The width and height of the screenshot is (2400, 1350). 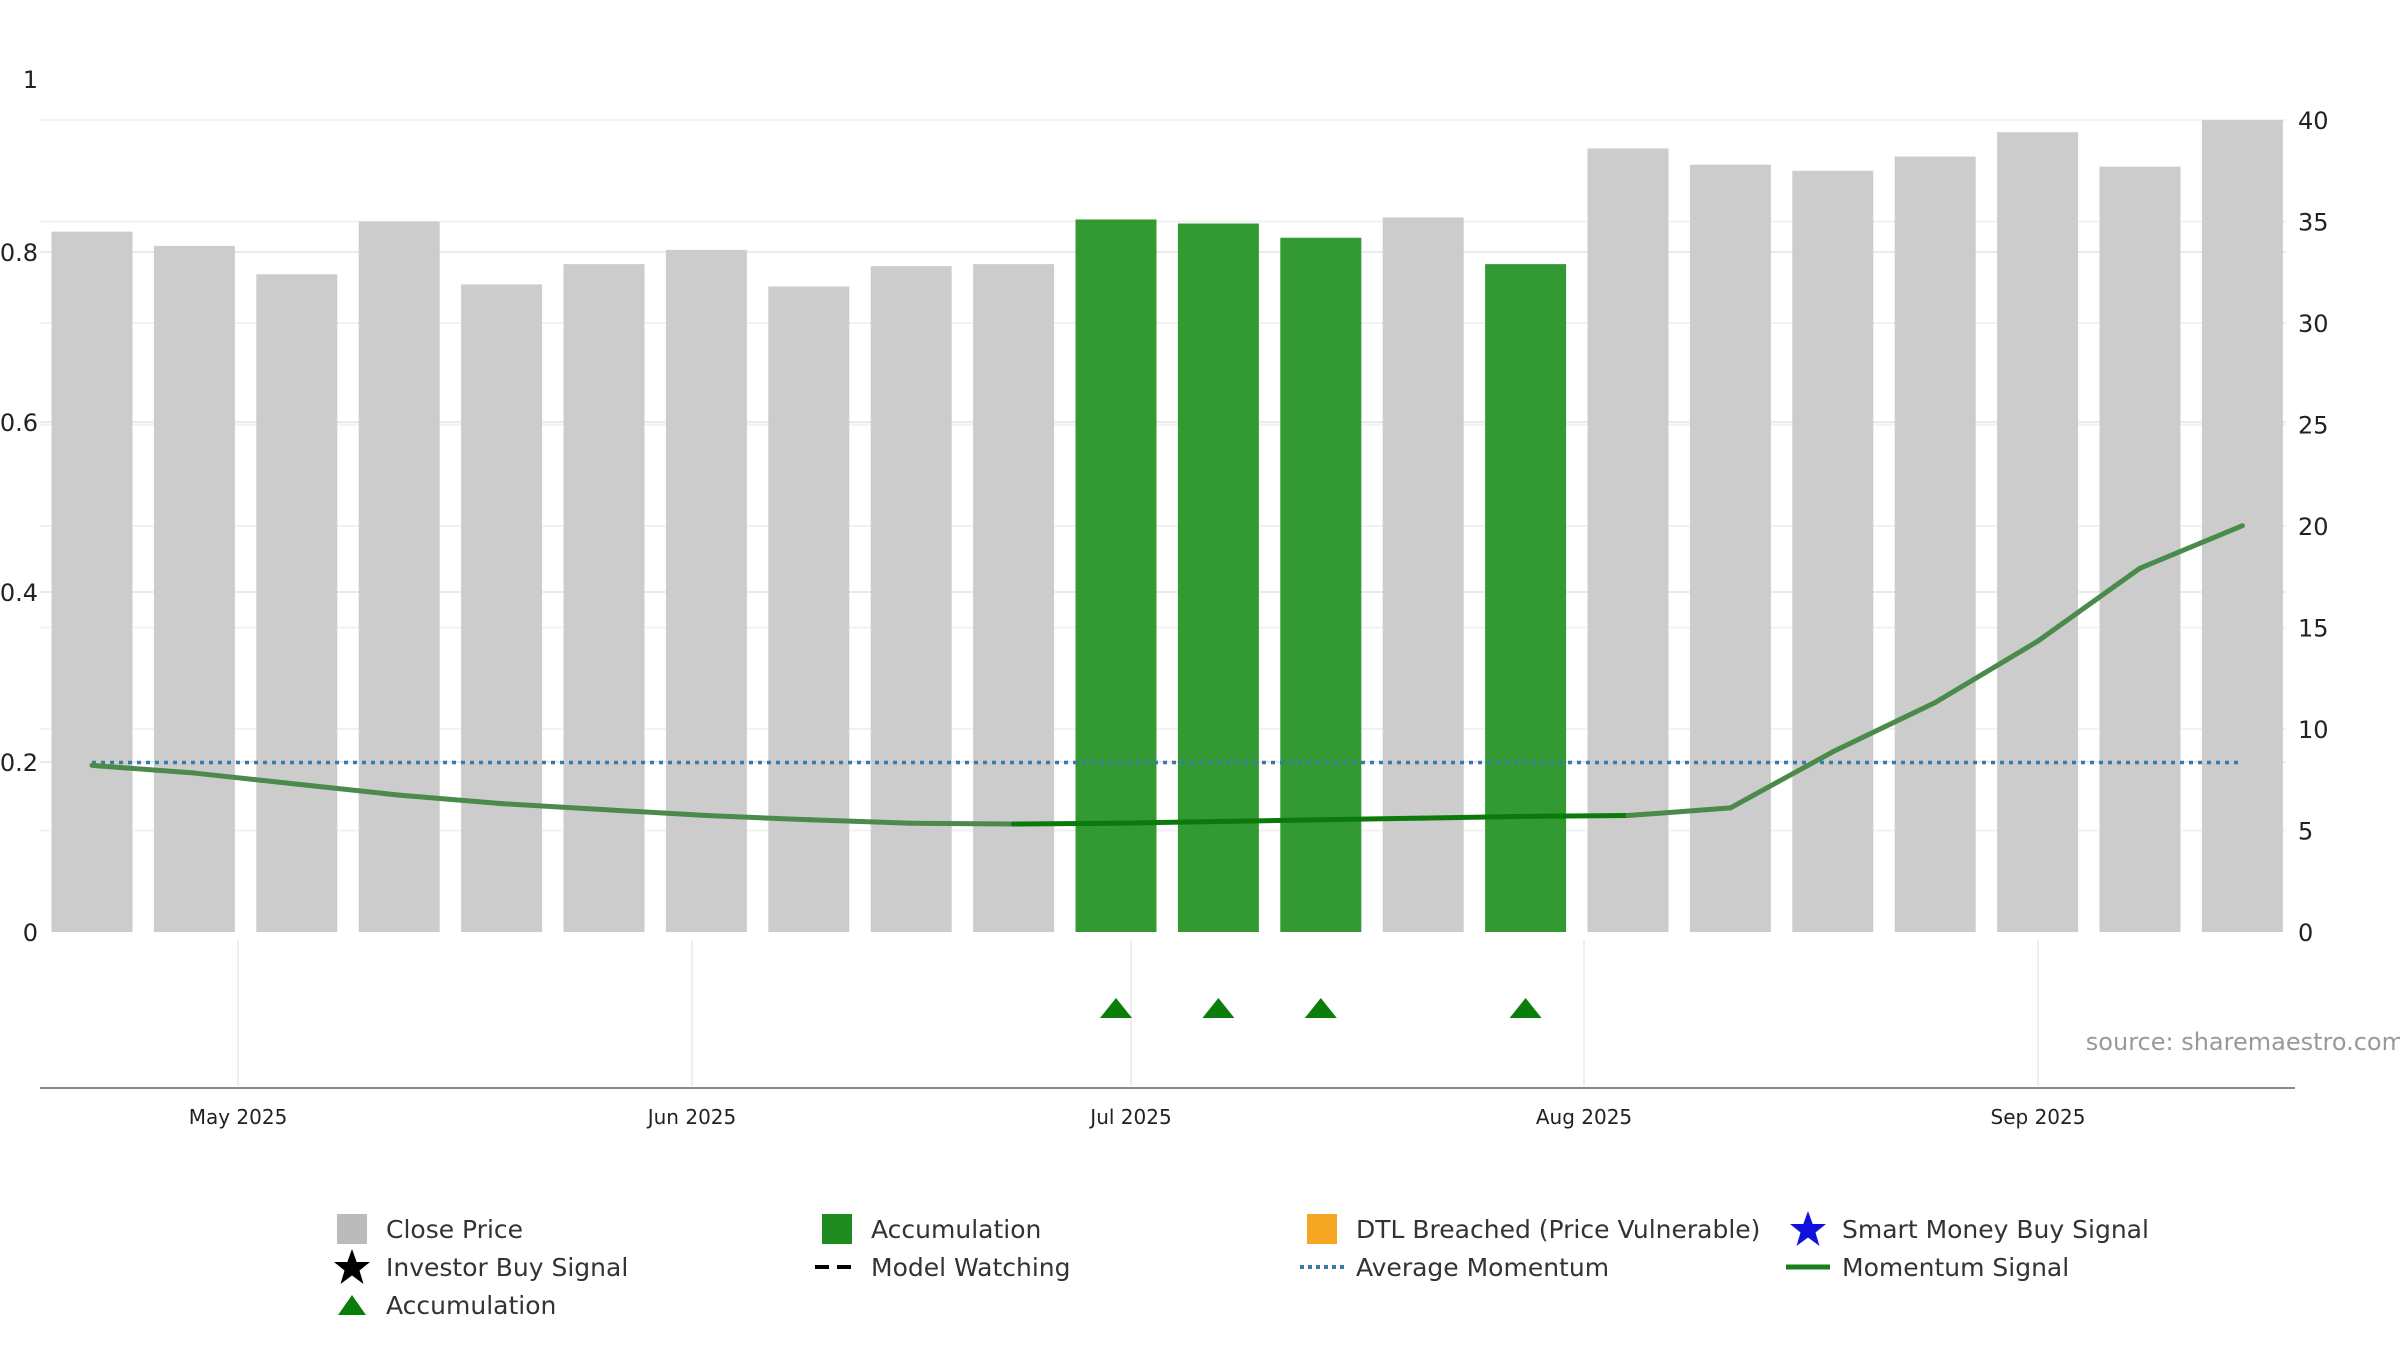 What do you see at coordinates (1995, 1229) in the screenshot?
I see `legend-label: Smart Money Buy Signal` at bounding box center [1995, 1229].